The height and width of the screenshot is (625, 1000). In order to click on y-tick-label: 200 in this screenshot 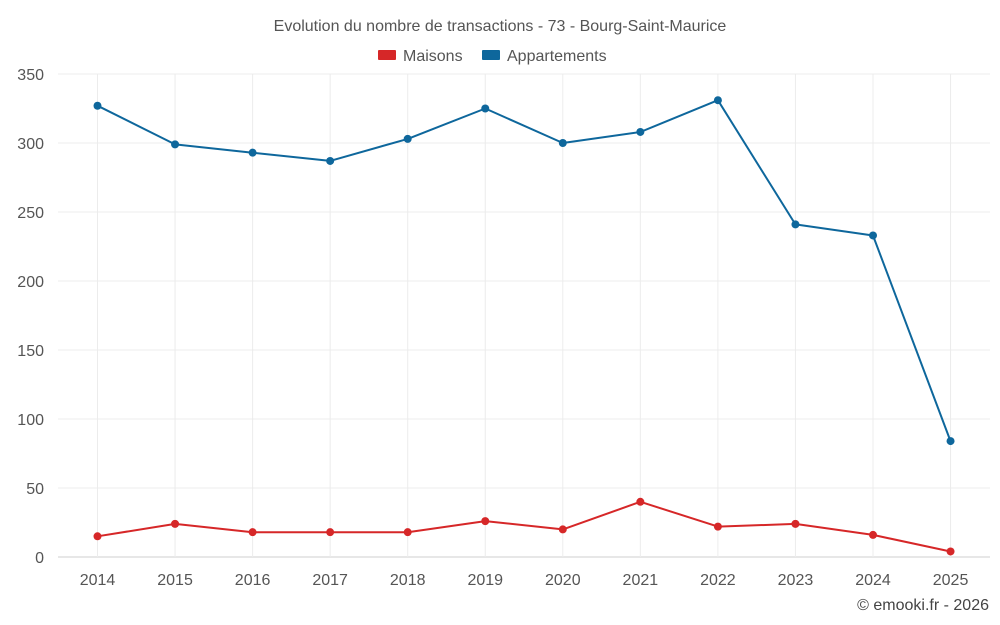, I will do `click(30, 282)`.